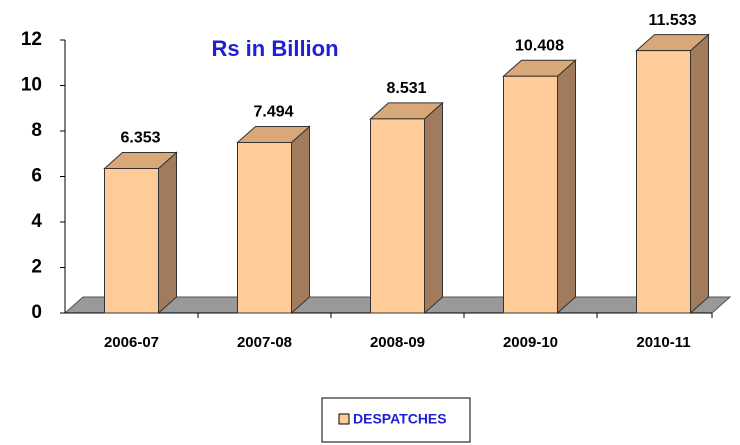 The width and height of the screenshot is (740, 445). Describe the element at coordinates (344, 419) in the screenshot. I see `legend-swatch` at that location.